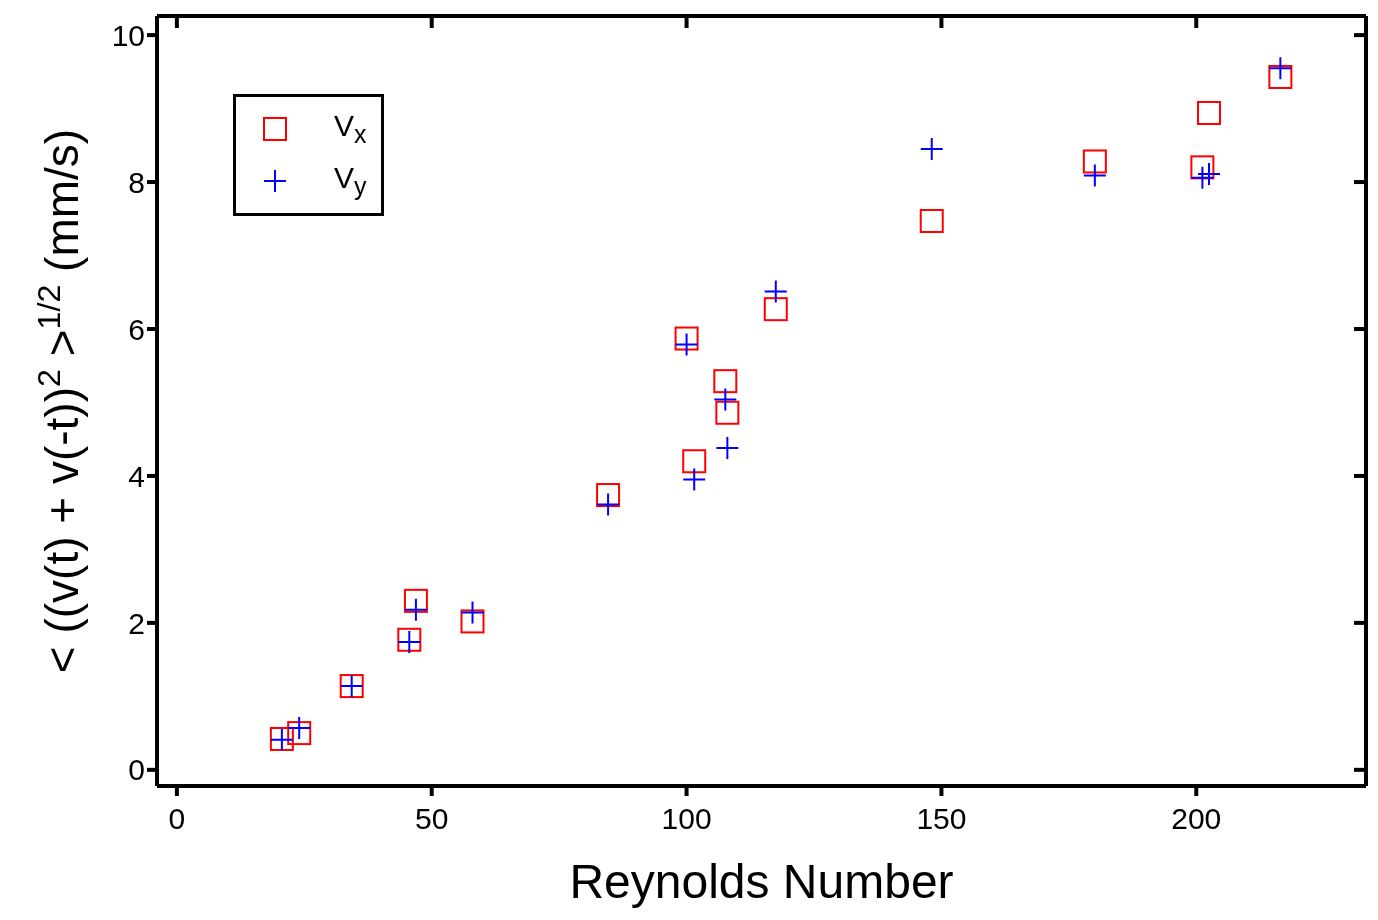 This screenshot has height=920, width=1378. I want to click on x-tick-label: 0, so click(177, 819).